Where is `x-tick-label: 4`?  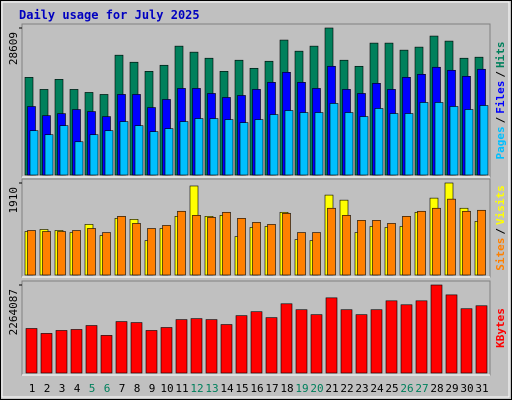 x-tick-label: 4 is located at coordinates (77, 388).